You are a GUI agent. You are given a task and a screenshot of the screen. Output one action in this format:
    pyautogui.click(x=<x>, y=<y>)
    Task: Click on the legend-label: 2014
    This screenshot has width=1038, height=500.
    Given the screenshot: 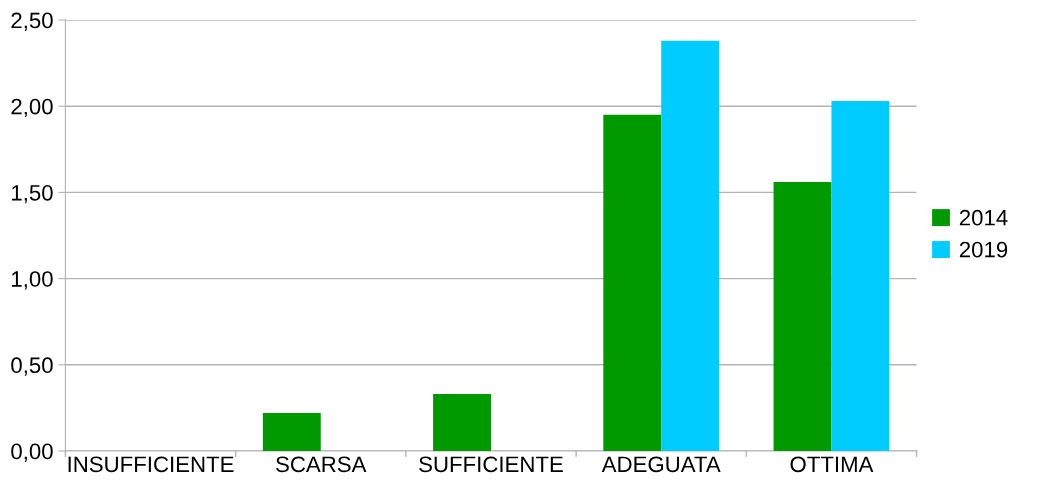 What is the action you would take?
    pyautogui.click(x=983, y=217)
    